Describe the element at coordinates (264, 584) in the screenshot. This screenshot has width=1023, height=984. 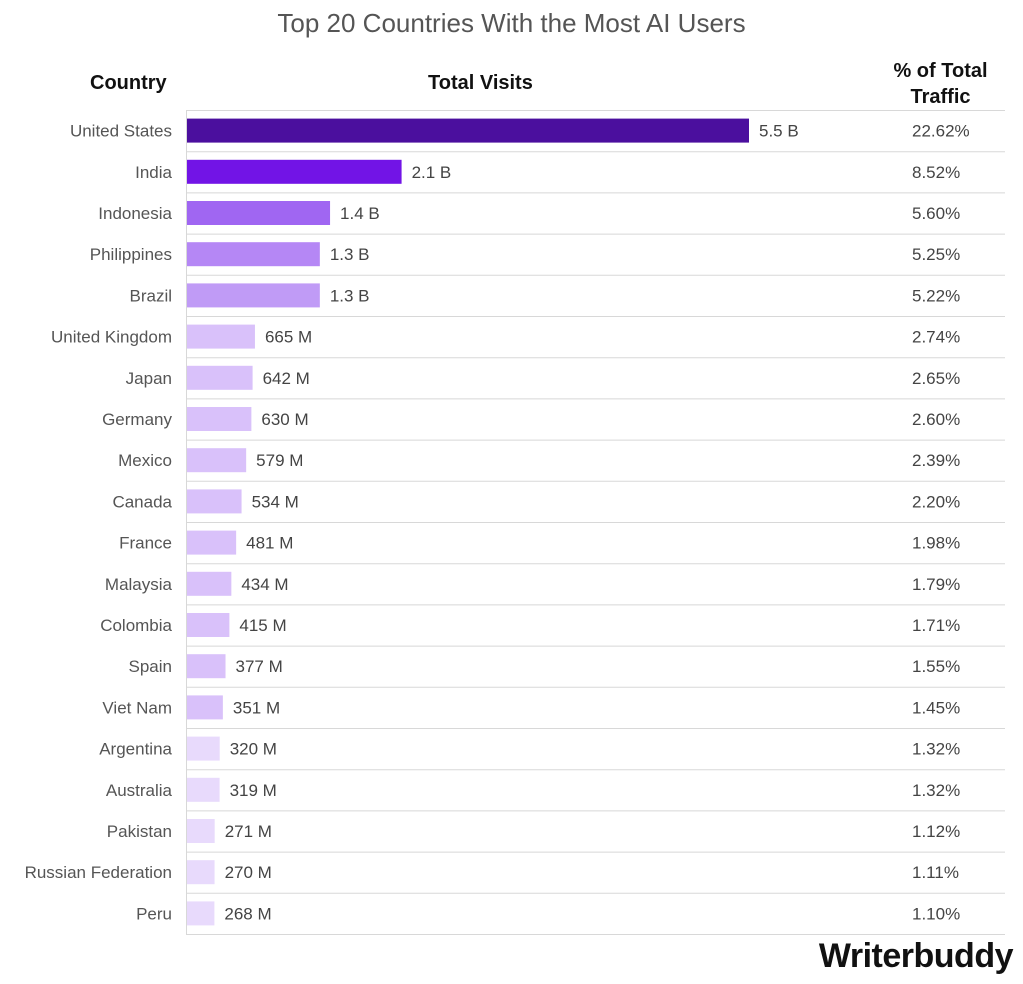
I see `value-label: 434 M` at that location.